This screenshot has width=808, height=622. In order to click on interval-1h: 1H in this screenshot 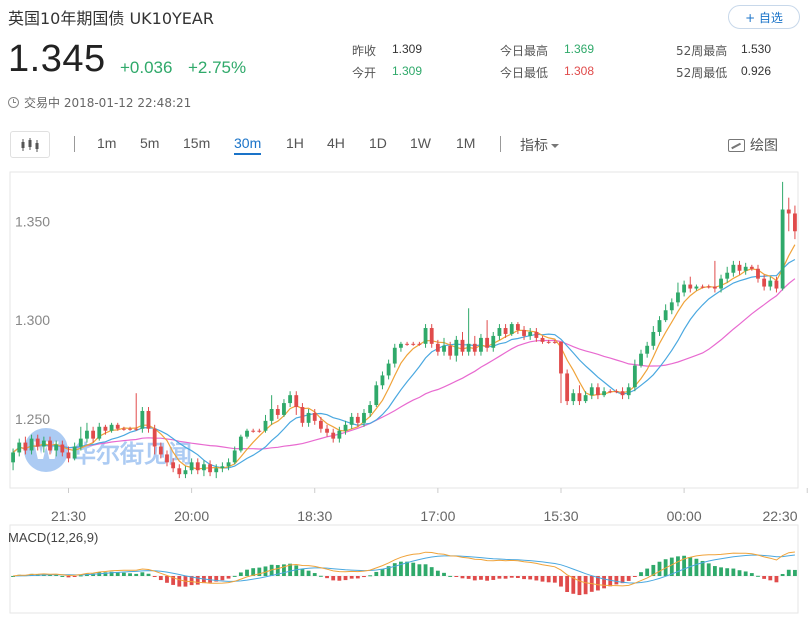, I will do `click(295, 143)`.